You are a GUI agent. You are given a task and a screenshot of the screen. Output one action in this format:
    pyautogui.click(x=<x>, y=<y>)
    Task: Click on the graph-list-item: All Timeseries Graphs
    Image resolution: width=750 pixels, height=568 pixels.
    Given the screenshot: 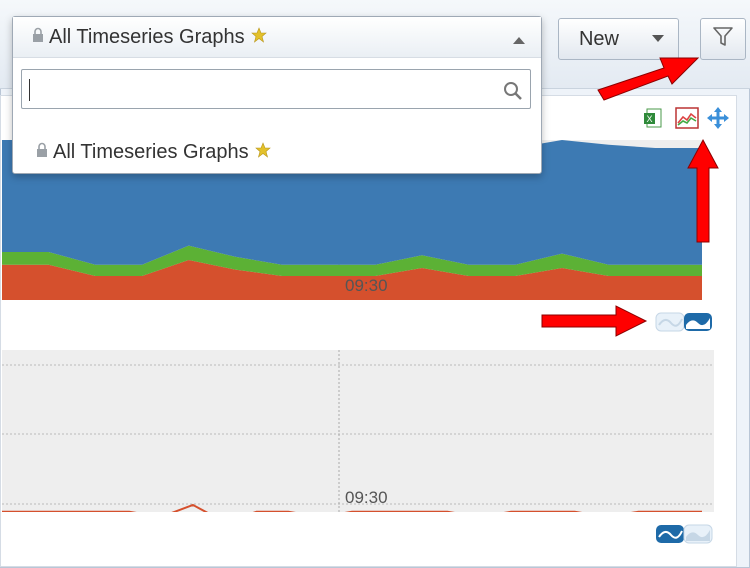 What is the action you would take?
    pyautogui.click(x=153, y=152)
    